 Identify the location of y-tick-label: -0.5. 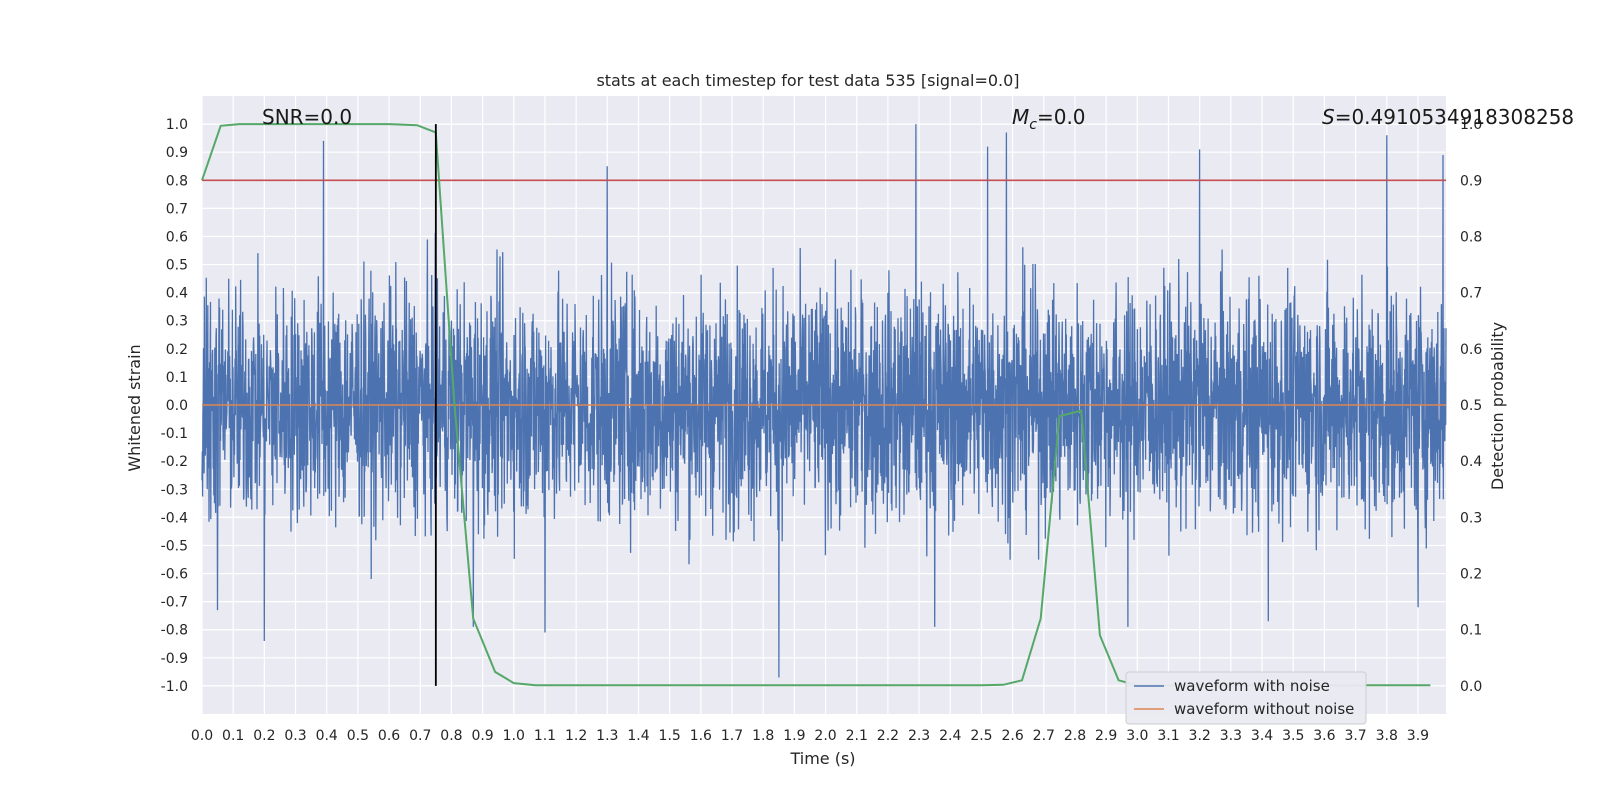
(174, 546).